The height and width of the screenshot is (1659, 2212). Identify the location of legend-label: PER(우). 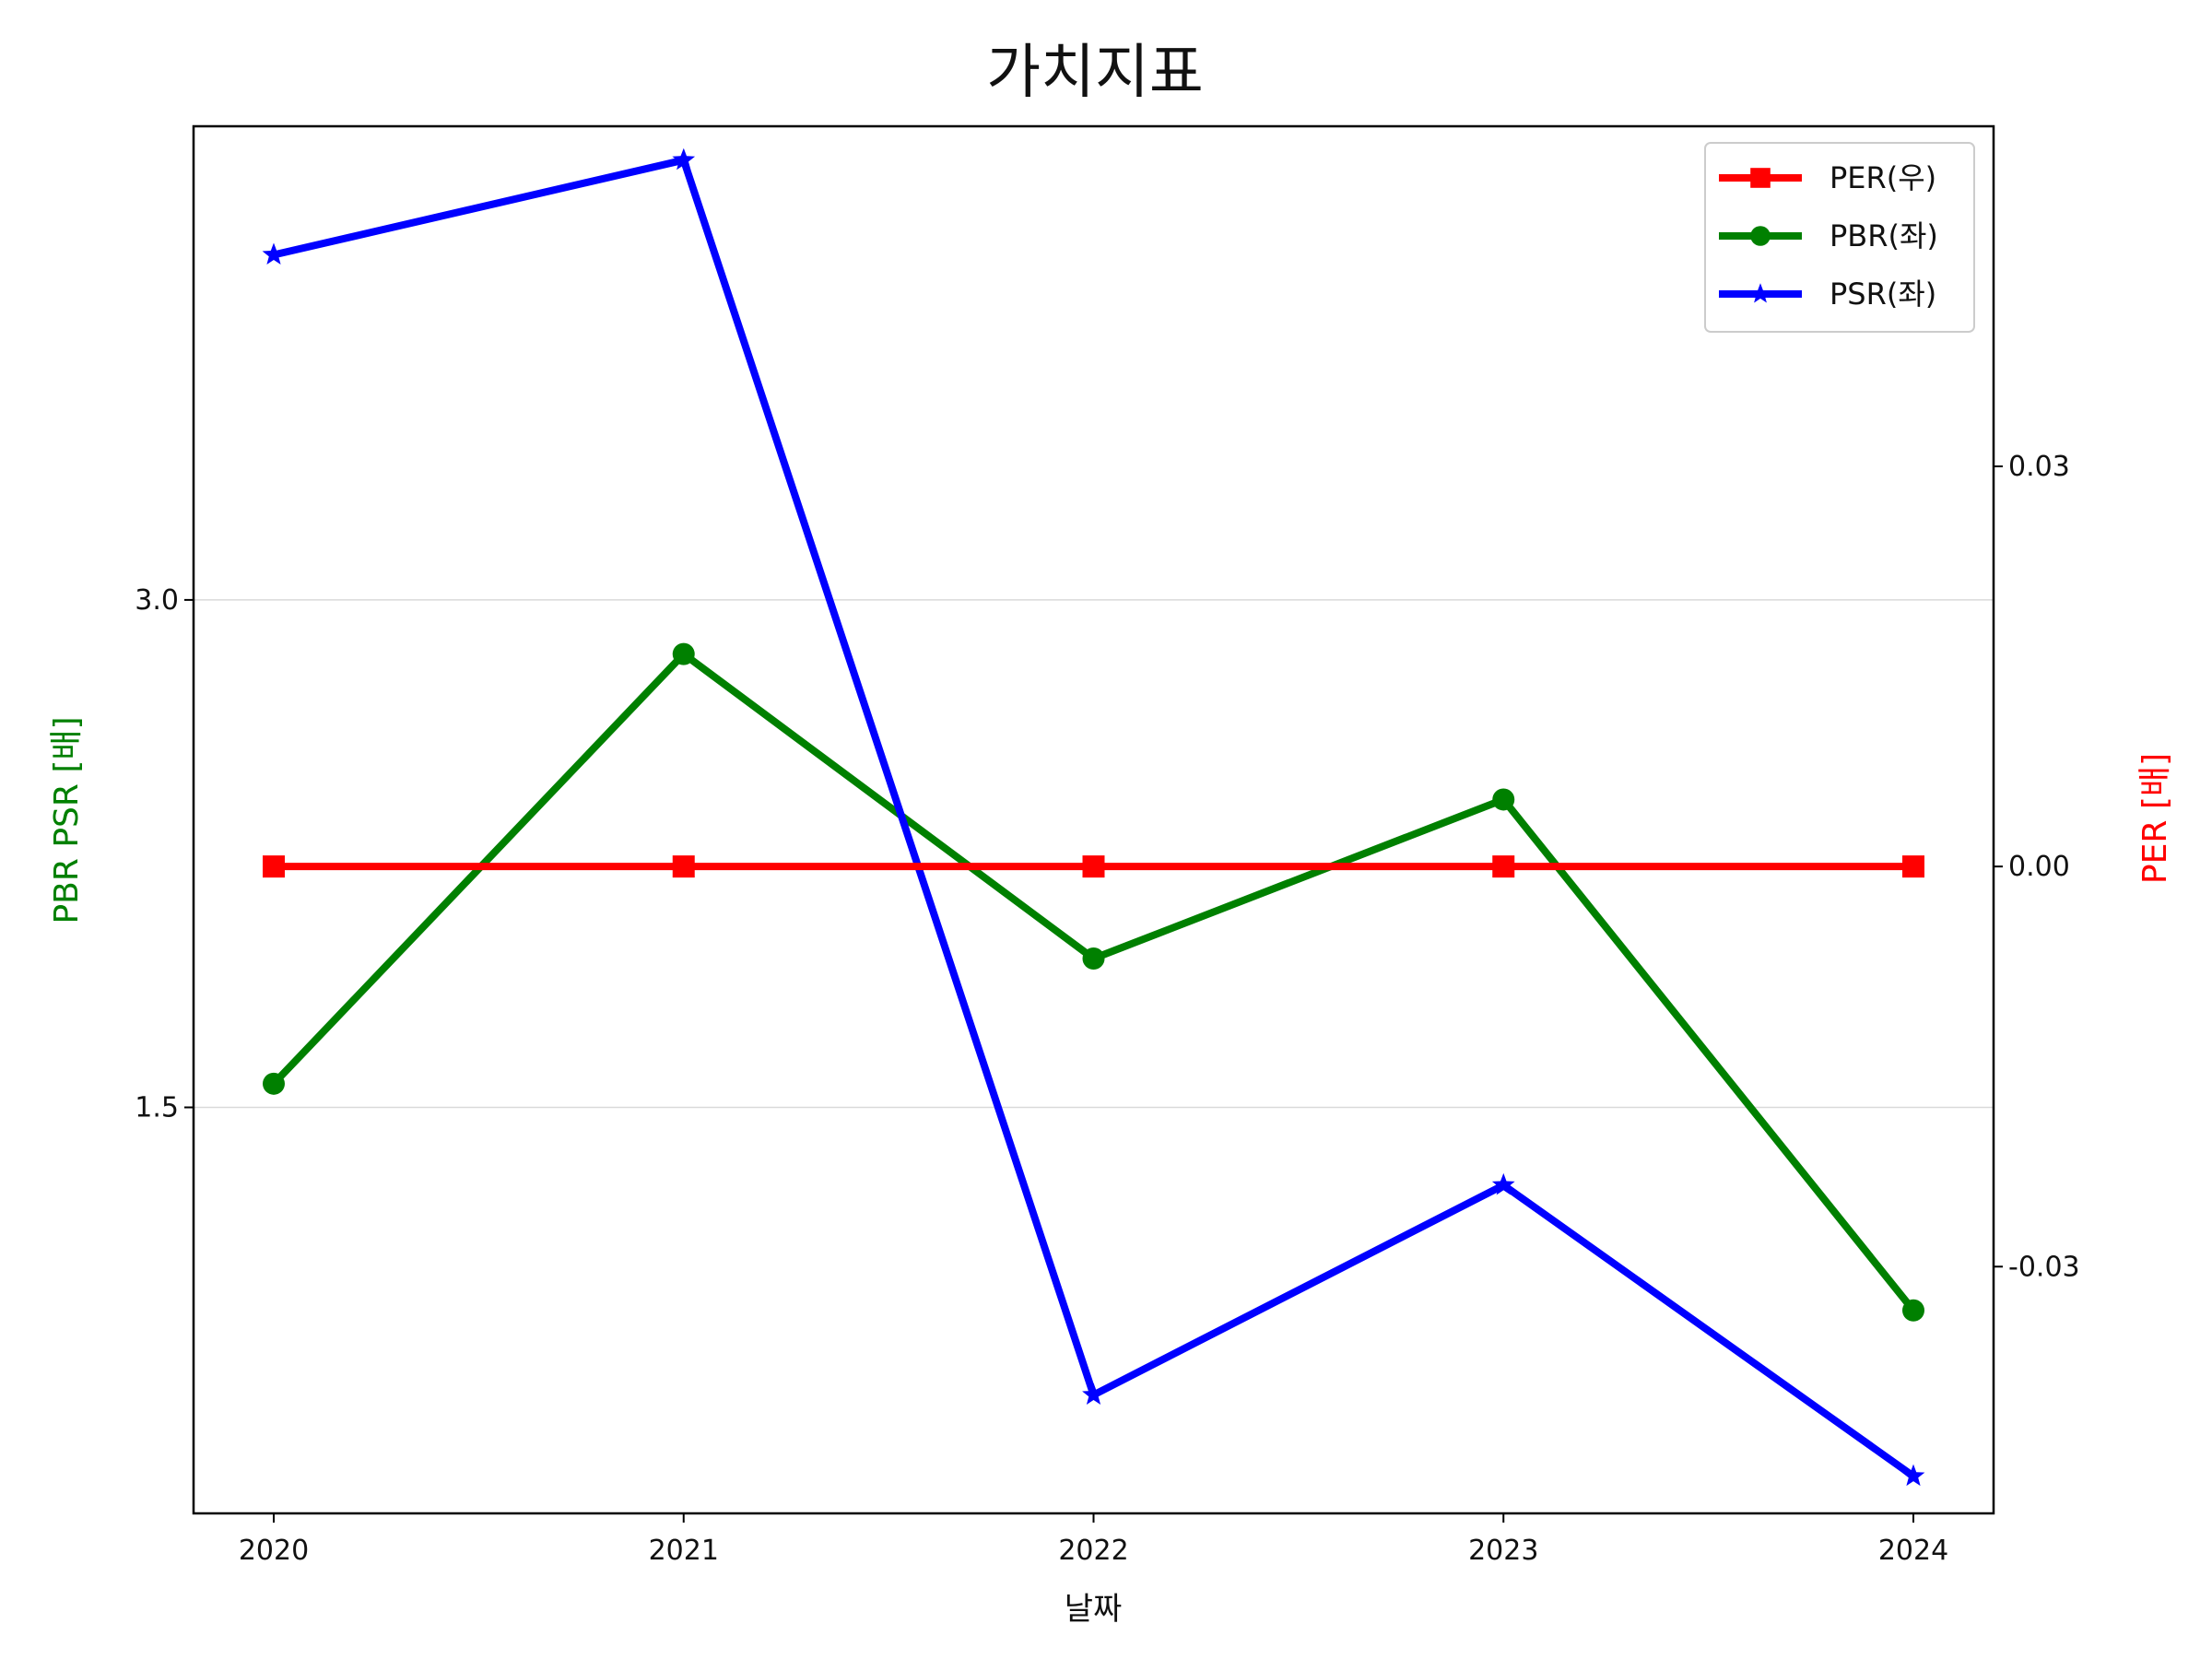
(1883, 177).